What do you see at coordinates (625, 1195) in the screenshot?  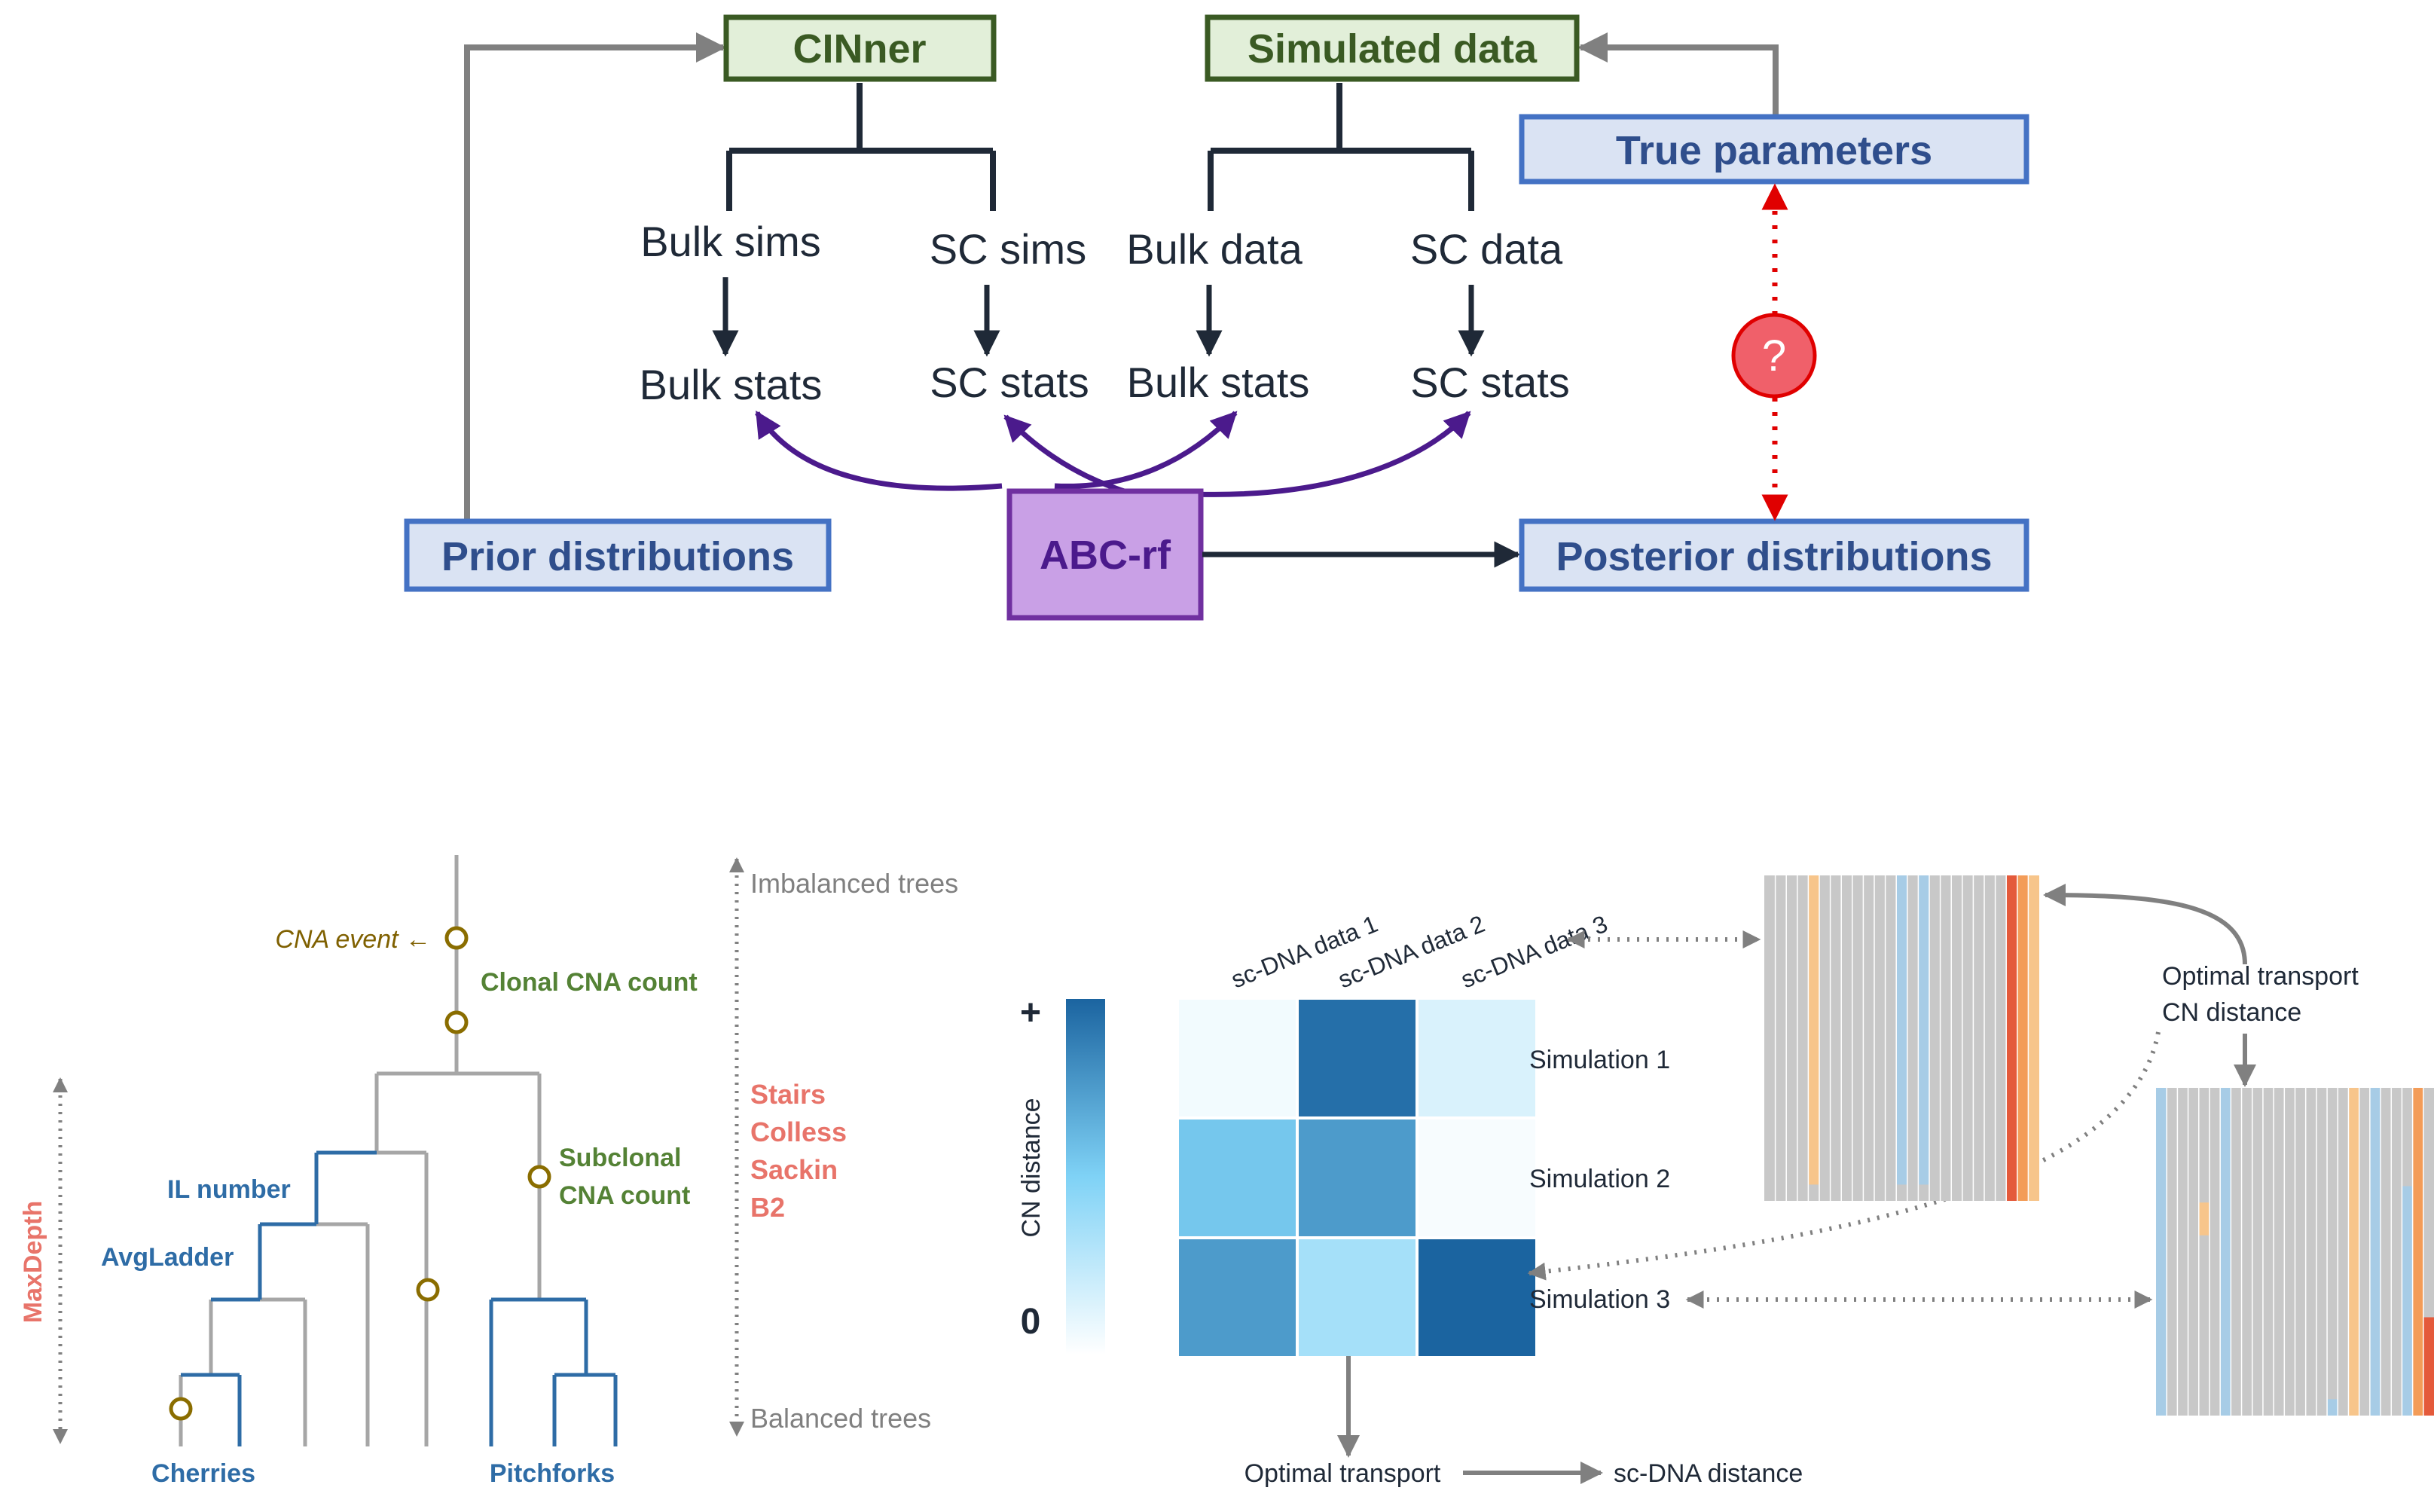 I see `subclonal-cna-label-line2: CNA count` at bounding box center [625, 1195].